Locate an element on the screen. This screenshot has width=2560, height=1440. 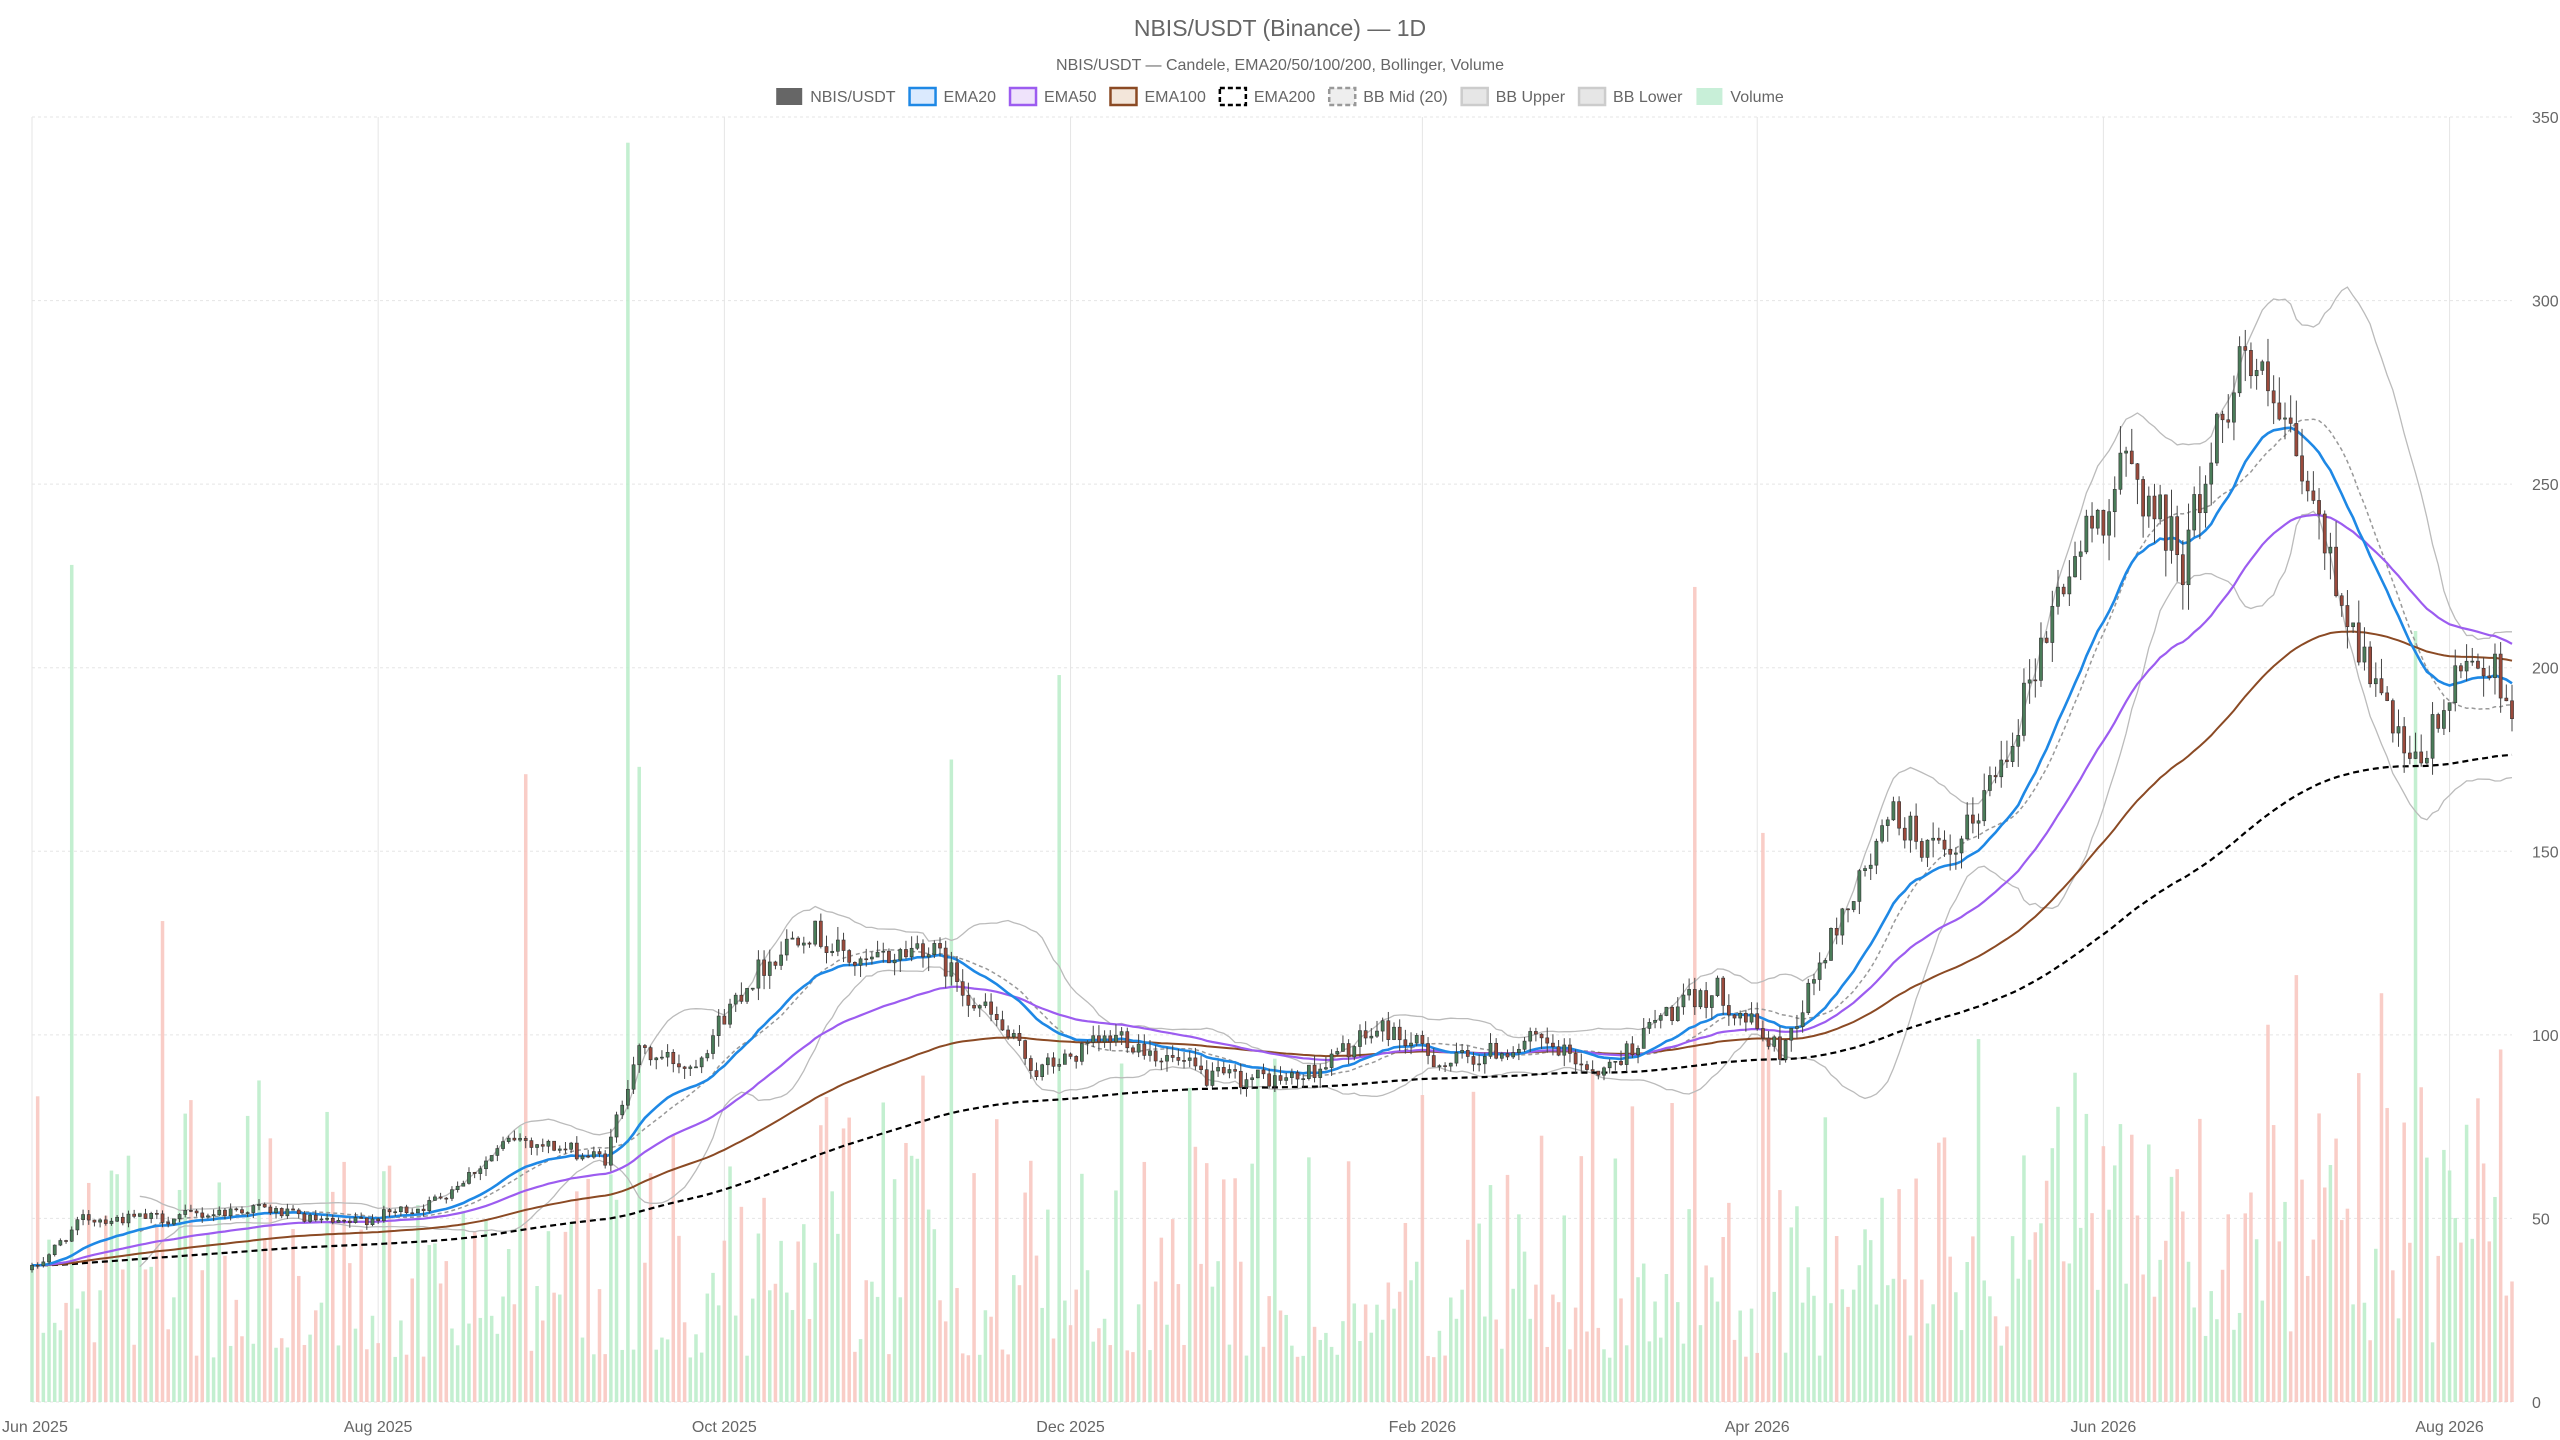
legend-label: EMA50 is located at coordinates (1070, 97).